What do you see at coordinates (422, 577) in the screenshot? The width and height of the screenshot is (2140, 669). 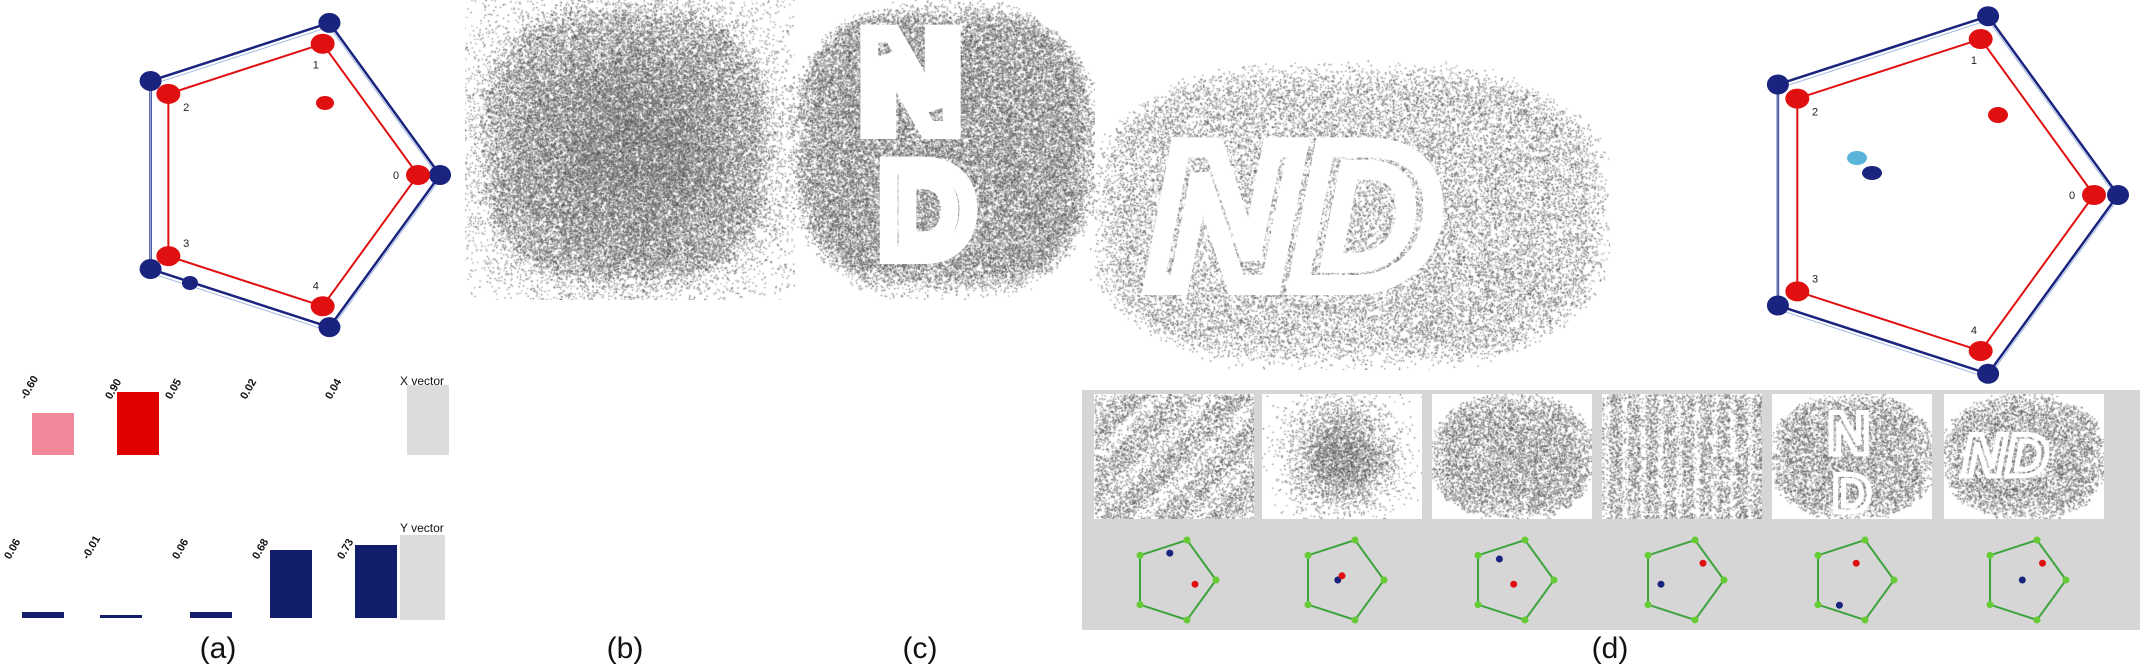 I see `y-vector-swatch` at bounding box center [422, 577].